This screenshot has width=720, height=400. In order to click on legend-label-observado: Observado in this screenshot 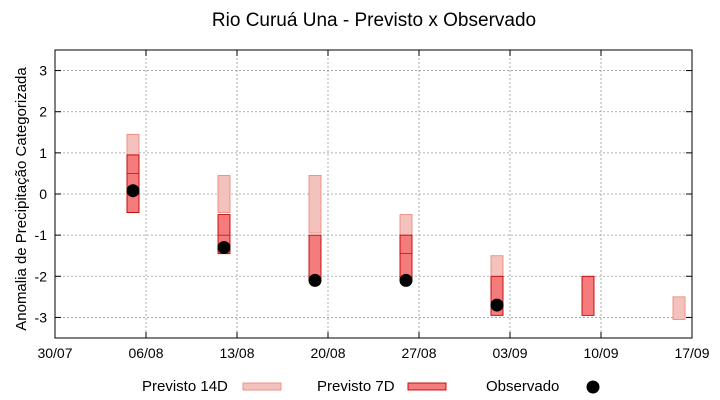, I will do `click(522, 386)`.